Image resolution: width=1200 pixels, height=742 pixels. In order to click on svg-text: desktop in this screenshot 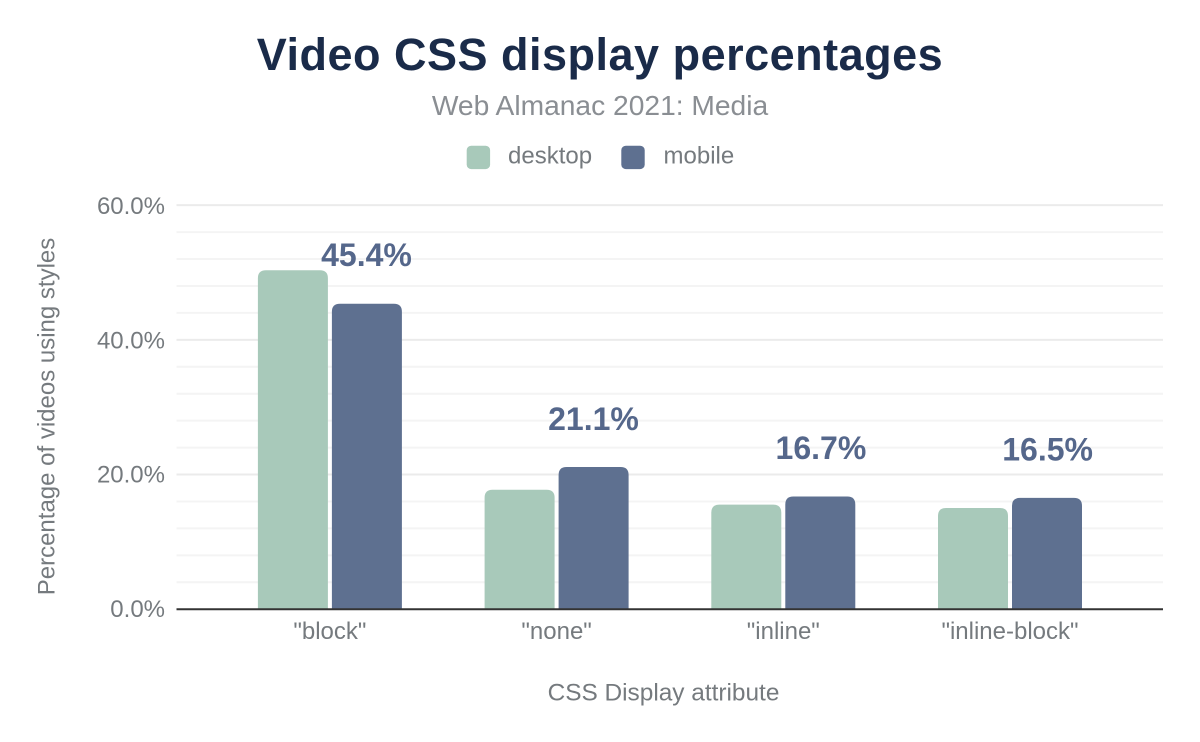, I will do `click(550, 156)`.